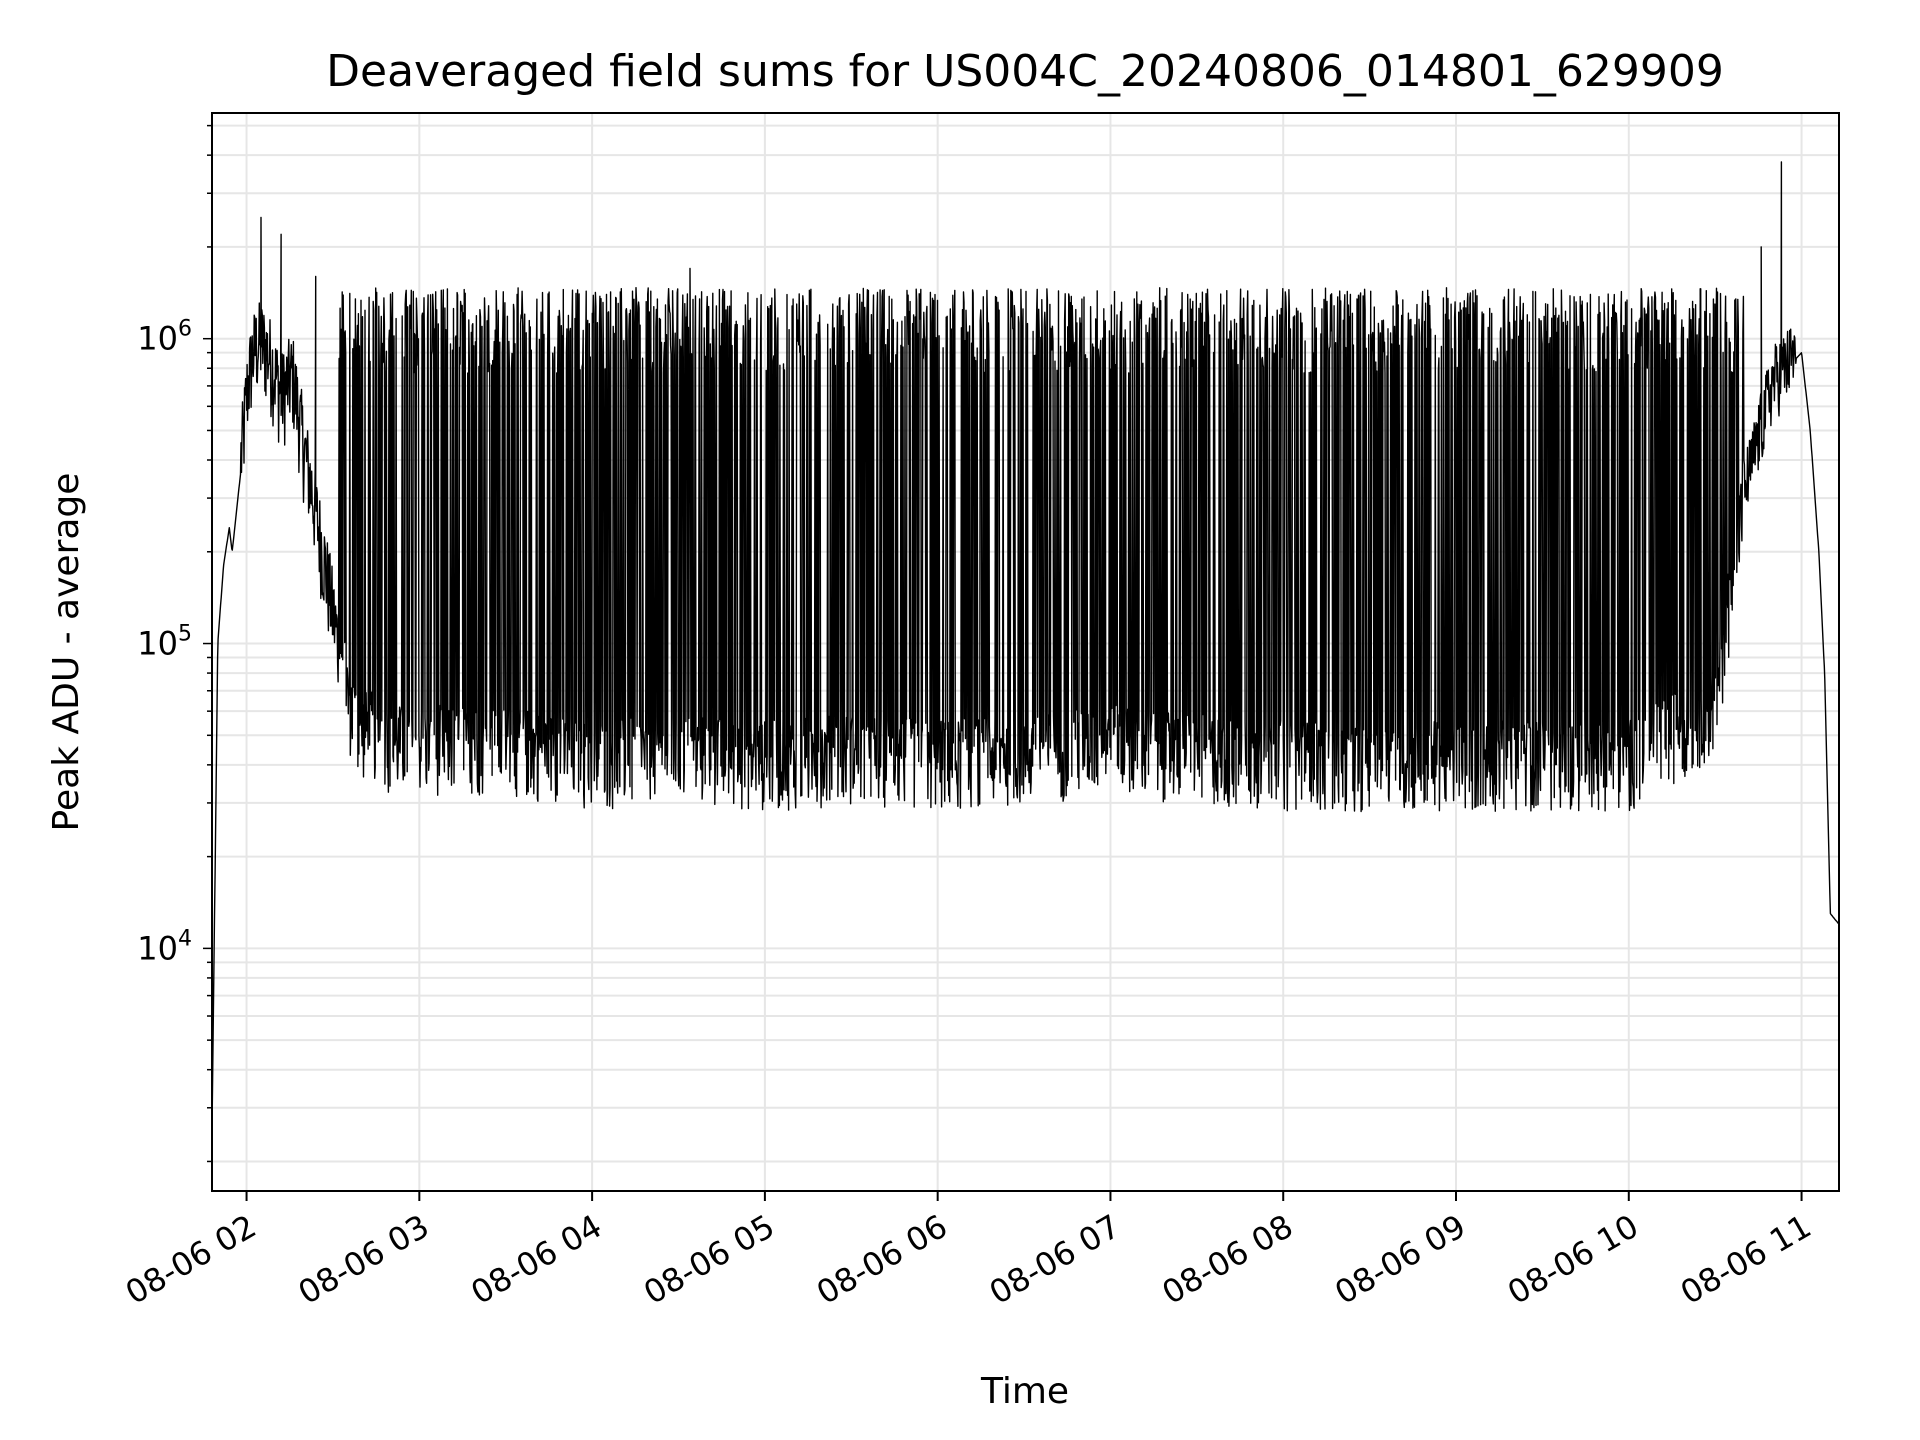 Image resolution: width=1920 pixels, height=1440 pixels. Describe the element at coordinates (164, 642) in the screenshot. I see `y-tick-label: 105` at that location.